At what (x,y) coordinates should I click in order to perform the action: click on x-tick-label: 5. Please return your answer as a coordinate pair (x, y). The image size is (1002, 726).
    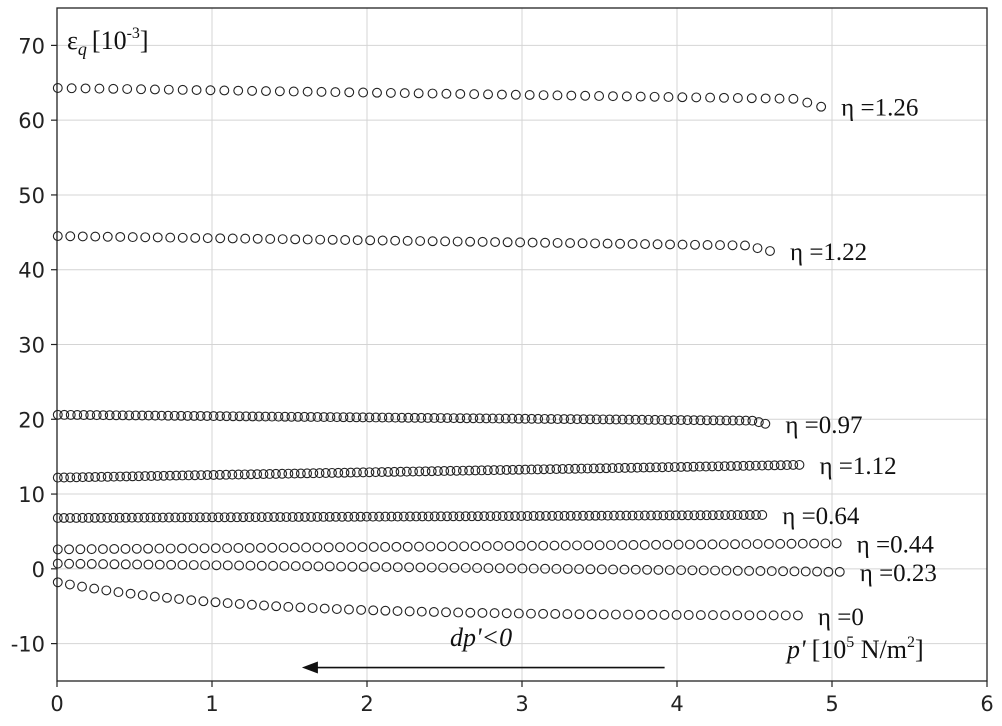
    Looking at the image, I should click on (831, 704).